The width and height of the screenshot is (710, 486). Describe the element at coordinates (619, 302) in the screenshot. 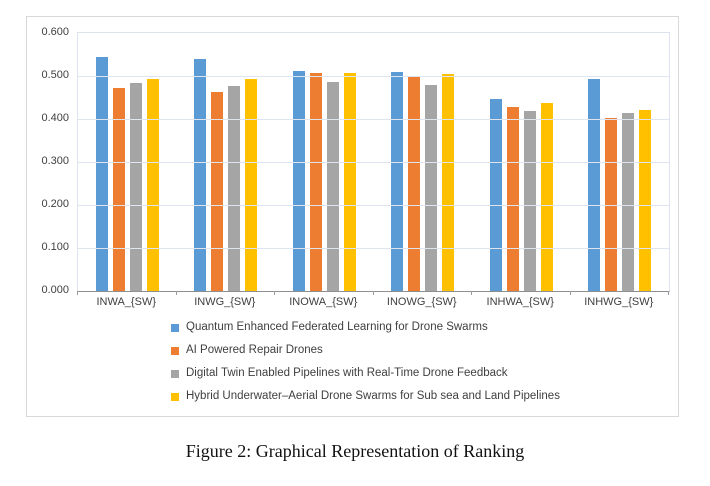

I see `x-tick-label: INHWG_{SW}` at that location.